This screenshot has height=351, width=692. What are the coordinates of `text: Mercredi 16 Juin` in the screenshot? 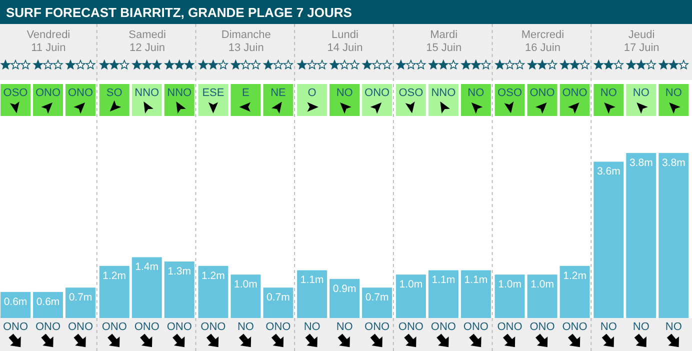 It's located at (542, 41).